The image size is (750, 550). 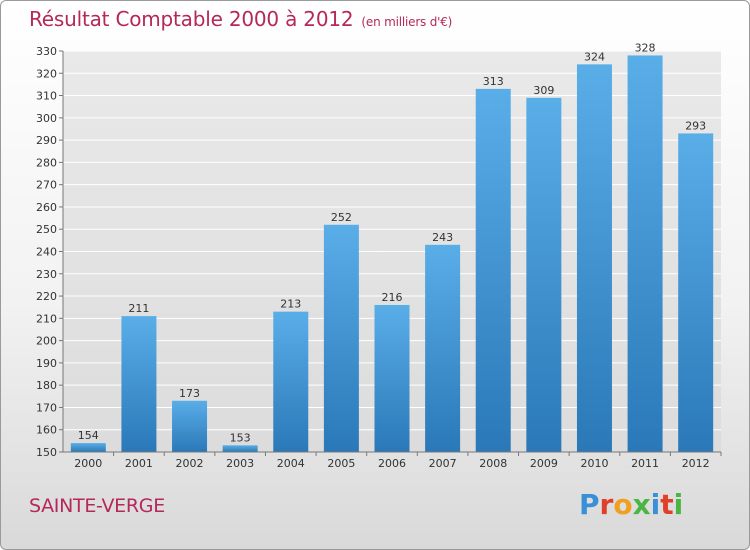 What do you see at coordinates (493, 81) in the screenshot?
I see `data-label: 313` at bounding box center [493, 81].